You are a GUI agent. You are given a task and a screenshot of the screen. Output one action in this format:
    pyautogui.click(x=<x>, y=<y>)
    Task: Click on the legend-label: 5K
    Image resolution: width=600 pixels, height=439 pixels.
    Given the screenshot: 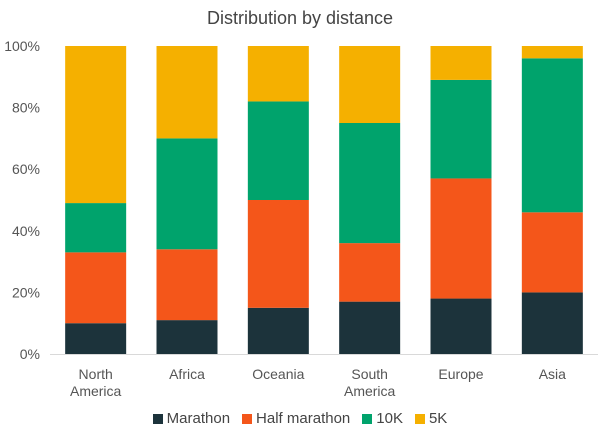 What is the action you would take?
    pyautogui.click(x=438, y=418)
    